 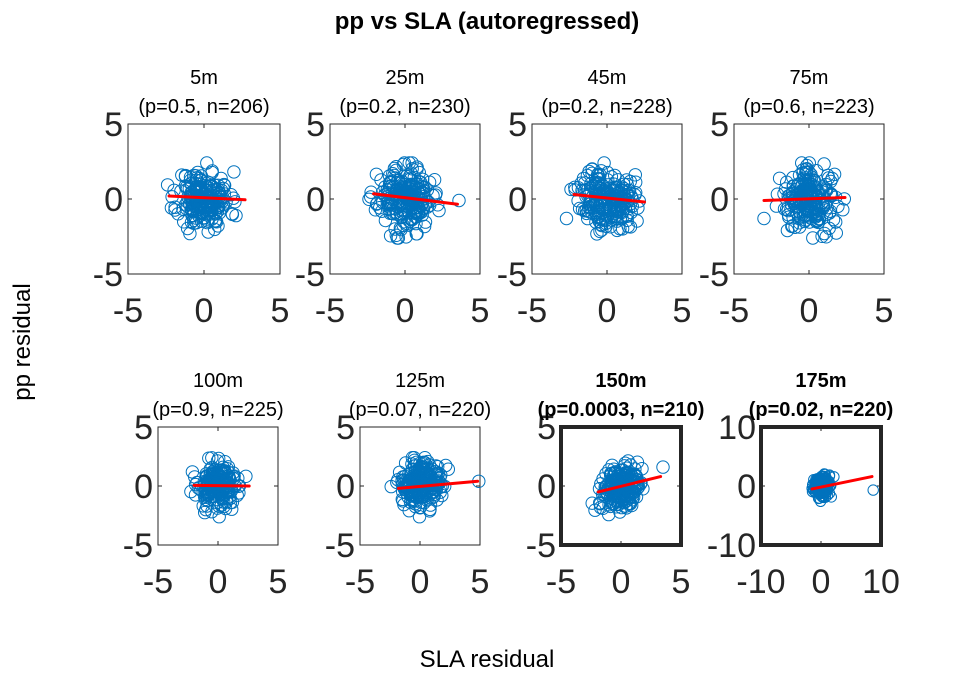 I want to click on subplot-5: -5 0 5 -5 0 5 100m (p=0.9, n=225), so click(x=205, y=485).